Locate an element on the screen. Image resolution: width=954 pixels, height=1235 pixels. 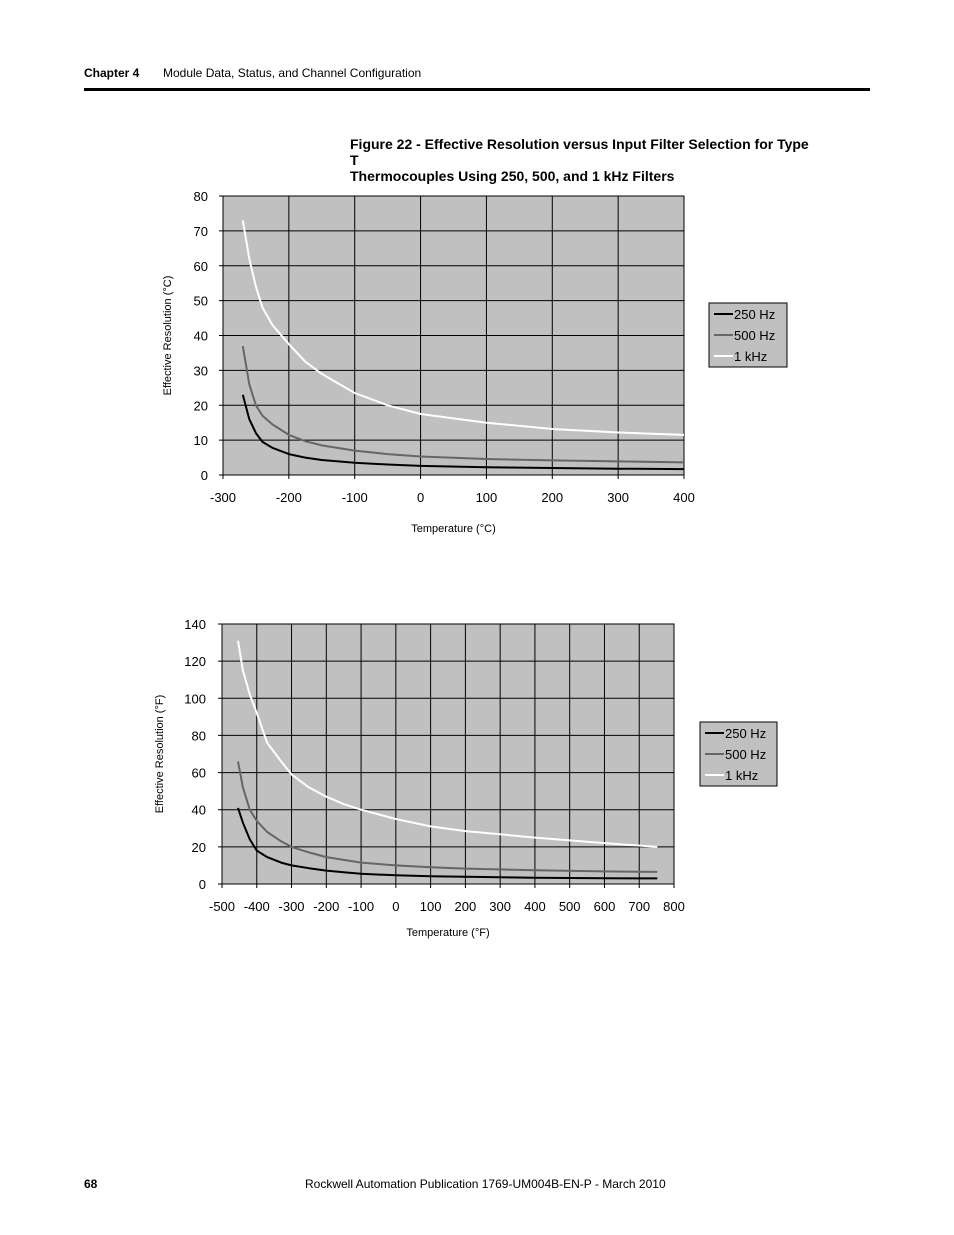
y-tick-label: 30 is located at coordinates (201, 370).